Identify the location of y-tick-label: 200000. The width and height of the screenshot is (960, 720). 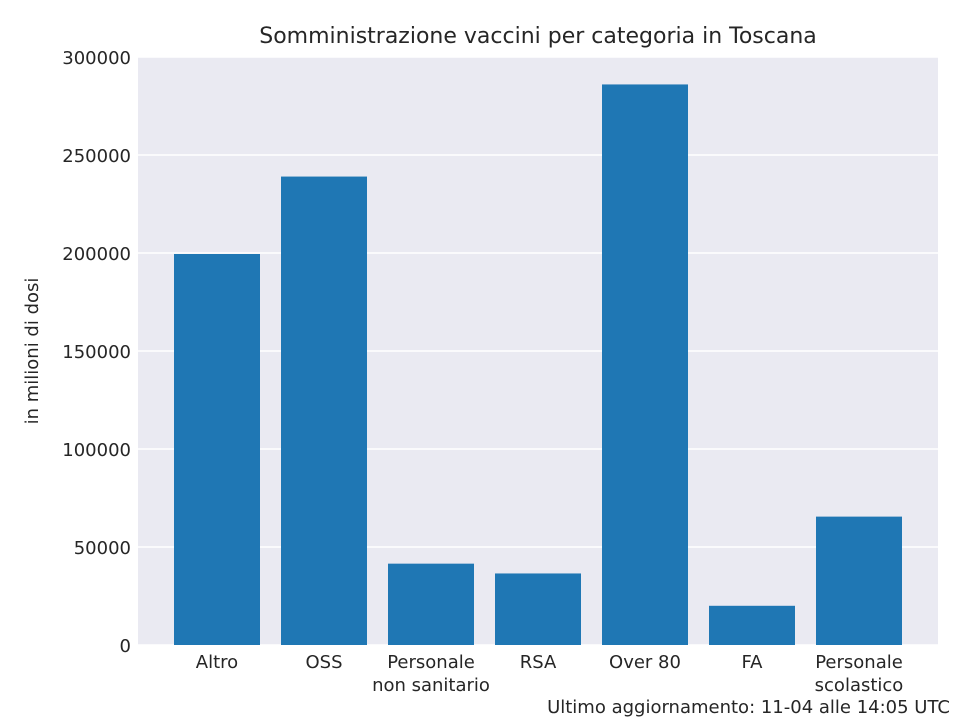
(96, 254).